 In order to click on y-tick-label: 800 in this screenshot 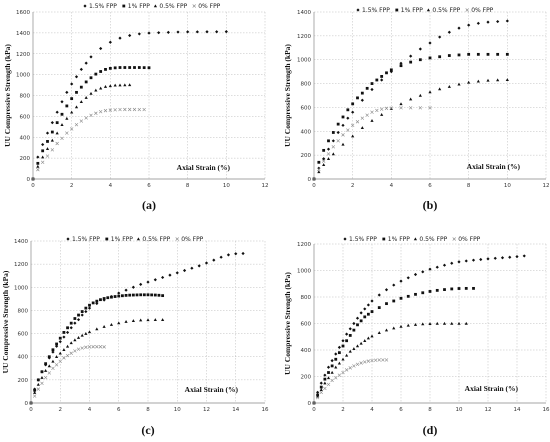, I will do `click(25, 97)`.